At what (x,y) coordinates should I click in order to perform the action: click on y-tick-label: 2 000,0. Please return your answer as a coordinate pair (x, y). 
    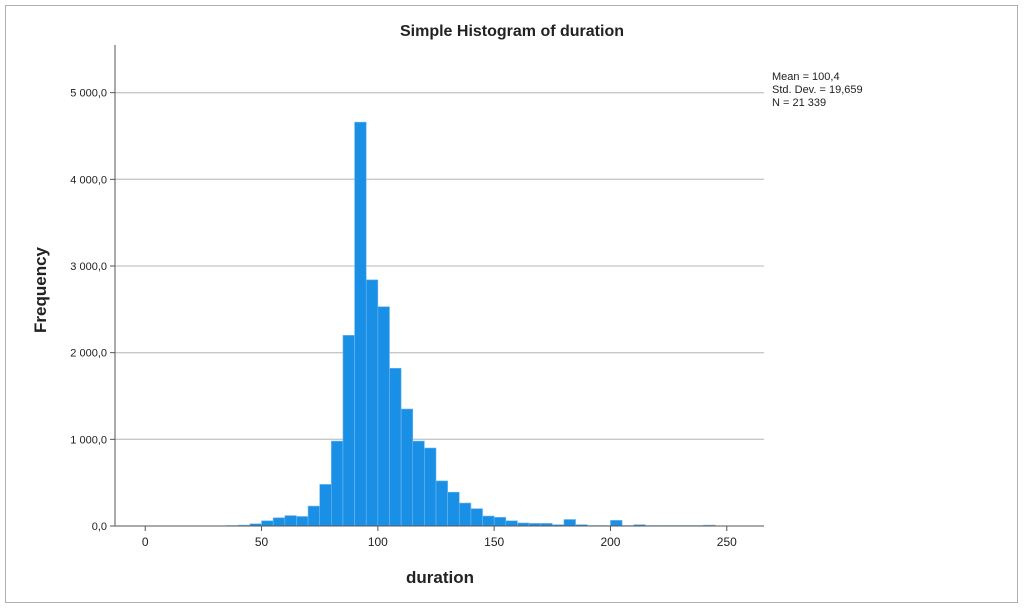
    Looking at the image, I should click on (88, 354).